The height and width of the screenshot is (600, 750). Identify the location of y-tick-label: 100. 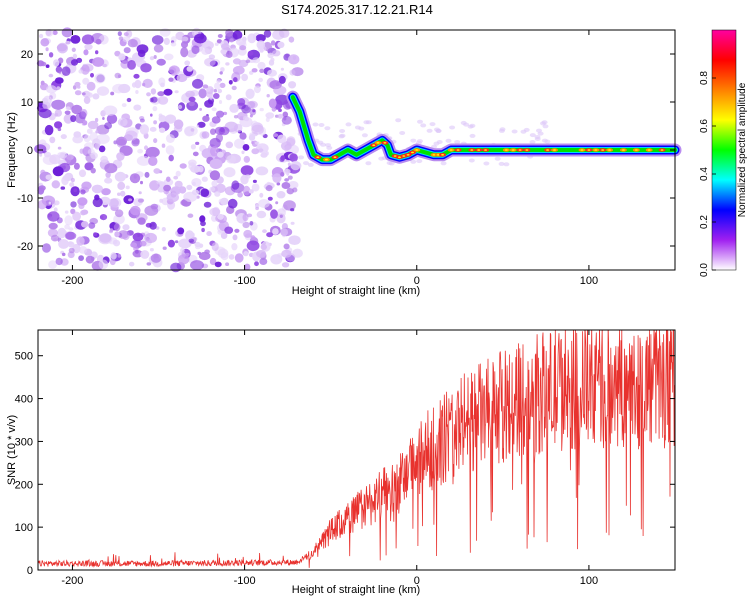
(24, 528).